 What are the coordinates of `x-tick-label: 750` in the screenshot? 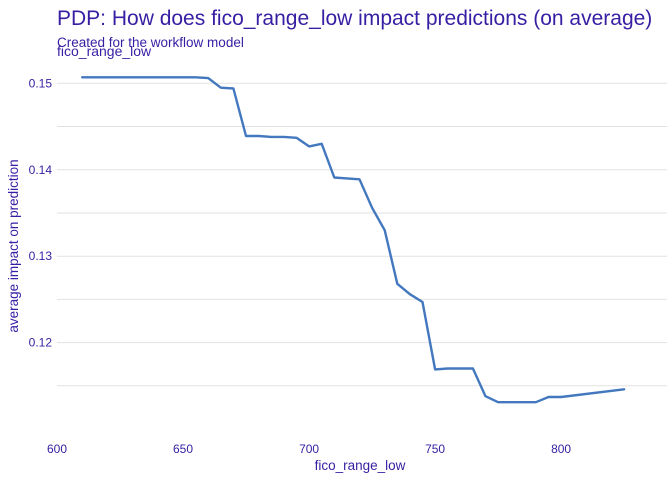 It's located at (435, 449).